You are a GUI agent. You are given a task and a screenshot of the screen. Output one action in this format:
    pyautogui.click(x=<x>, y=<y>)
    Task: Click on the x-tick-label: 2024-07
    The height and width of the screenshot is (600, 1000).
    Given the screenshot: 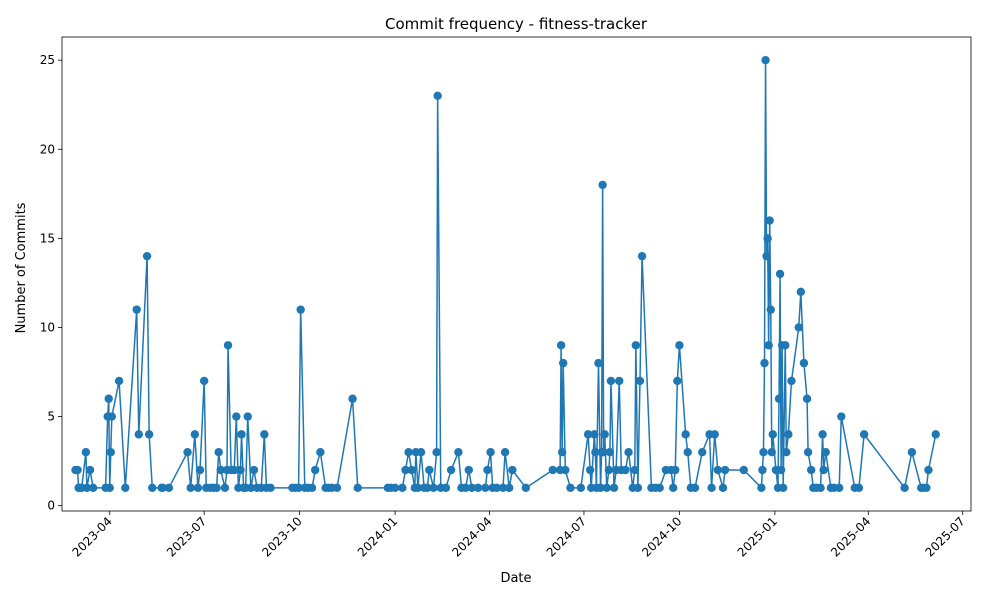 What is the action you would take?
    pyautogui.click(x=566, y=536)
    